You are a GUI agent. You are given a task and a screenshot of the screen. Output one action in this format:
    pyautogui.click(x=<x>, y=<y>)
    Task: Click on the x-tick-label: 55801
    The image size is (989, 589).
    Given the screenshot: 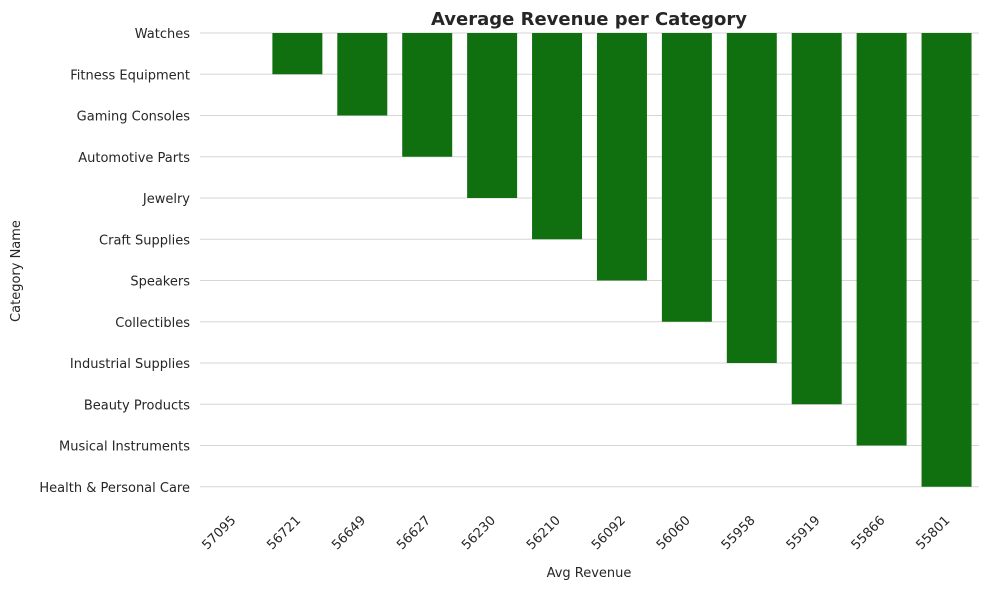 What is the action you would take?
    pyautogui.click(x=934, y=533)
    